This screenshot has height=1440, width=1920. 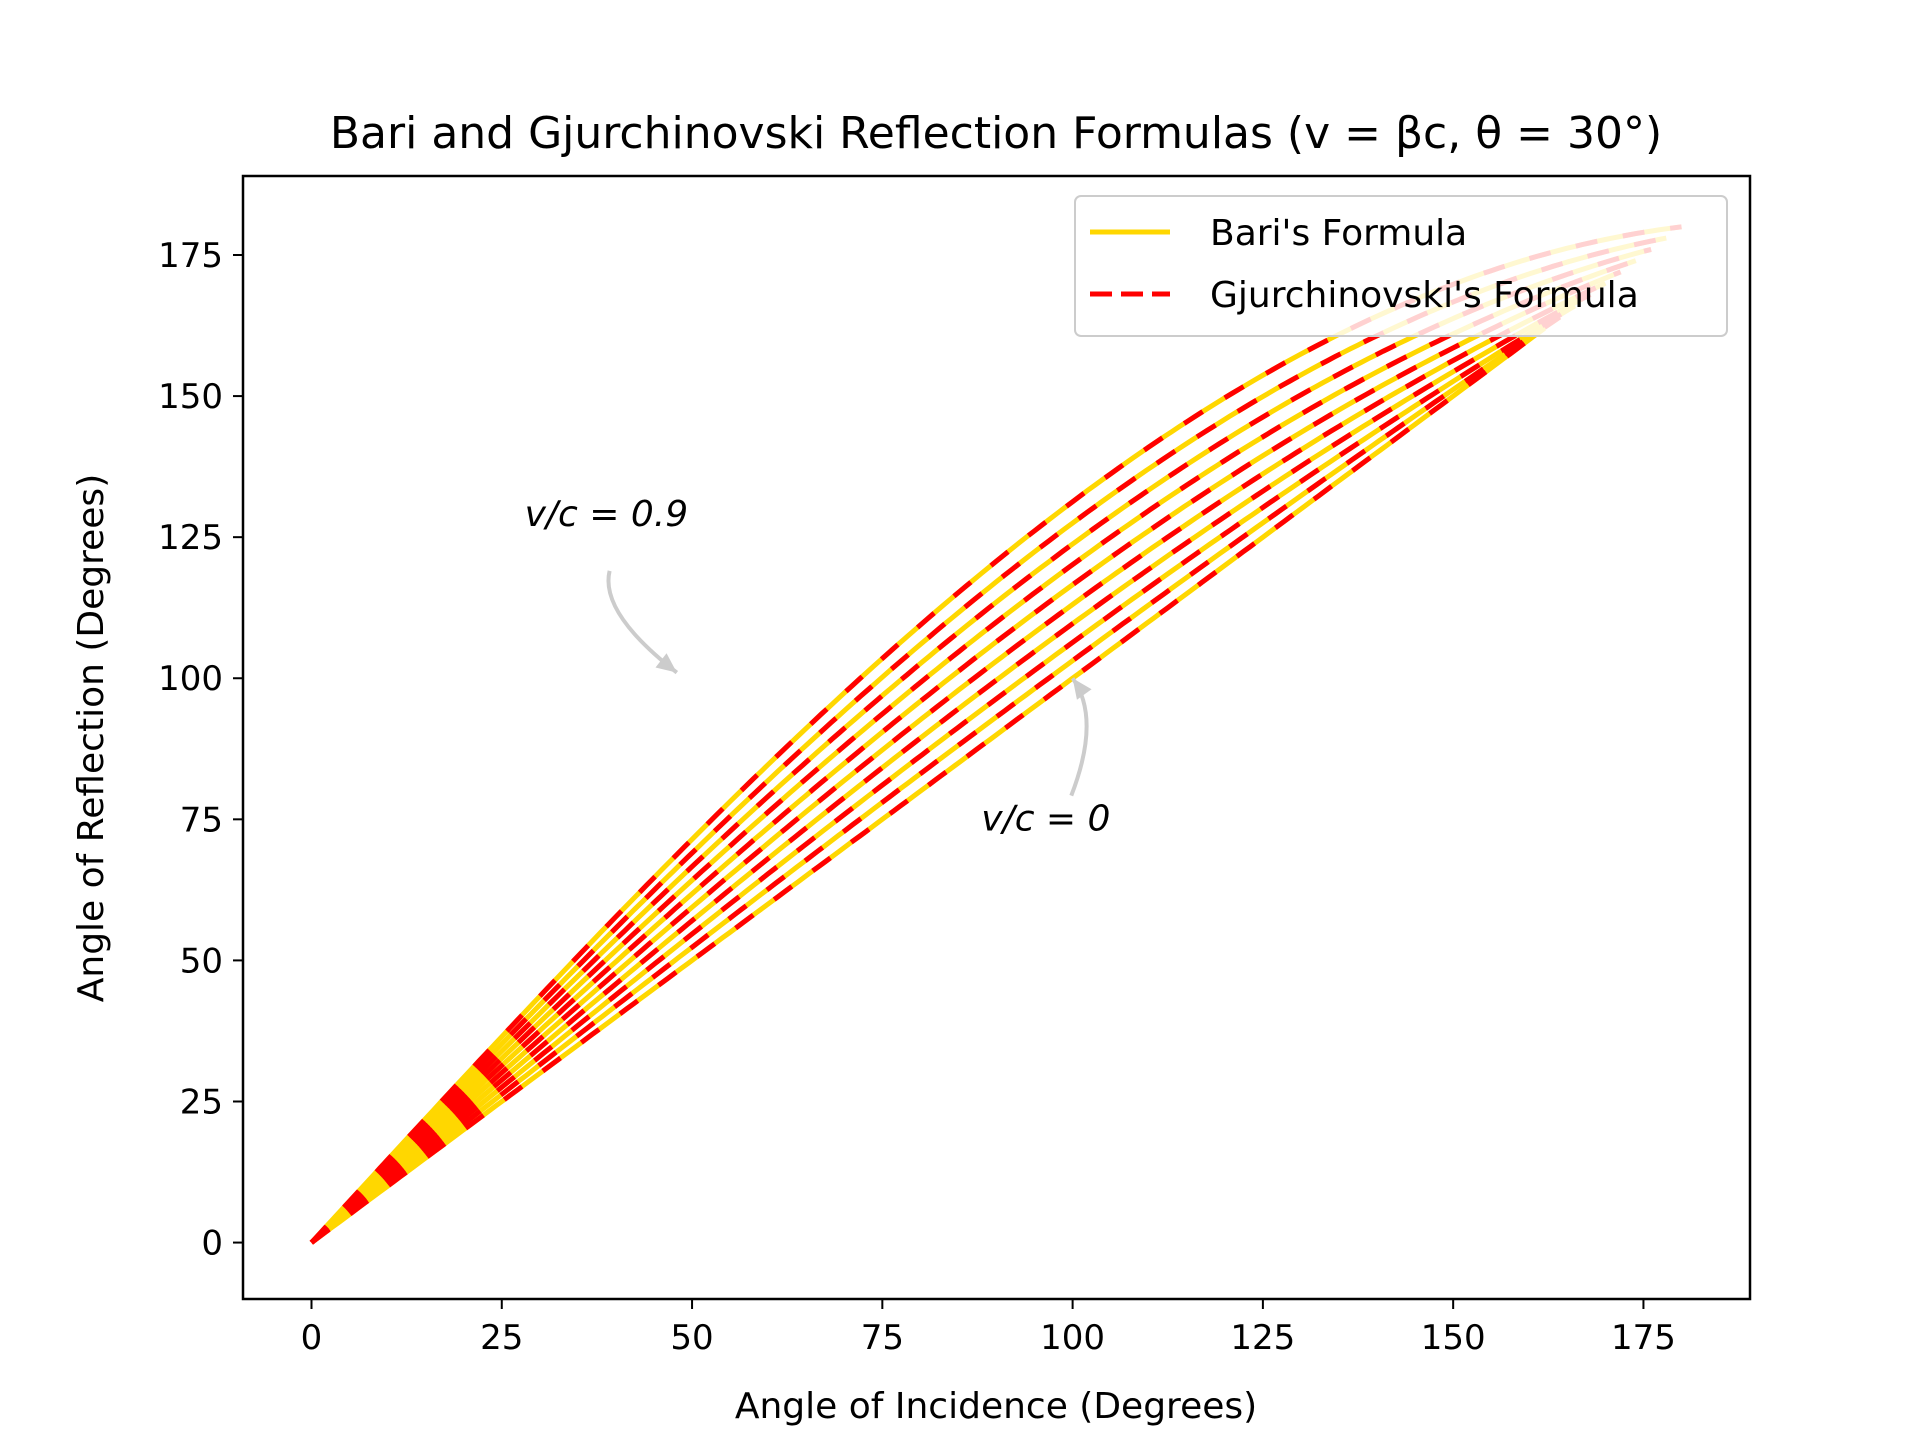 I want to click on y-axis-label: Angle of Reflection (Degrees), so click(x=91, y=738).